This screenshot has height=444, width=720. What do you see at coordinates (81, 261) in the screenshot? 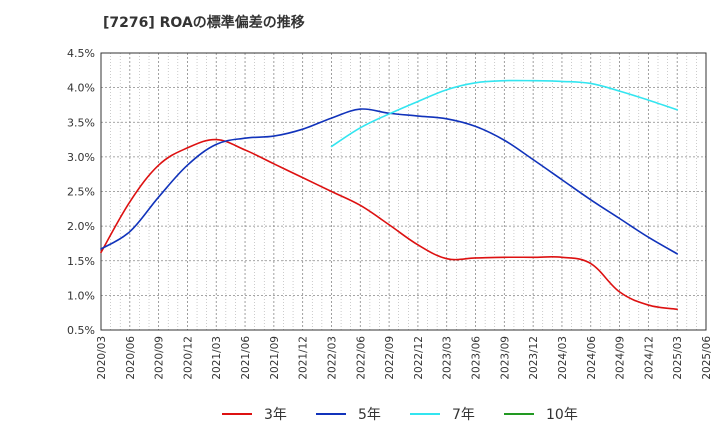
I see `y-tick-label: 1.5%` at bounding box center [81, 261].